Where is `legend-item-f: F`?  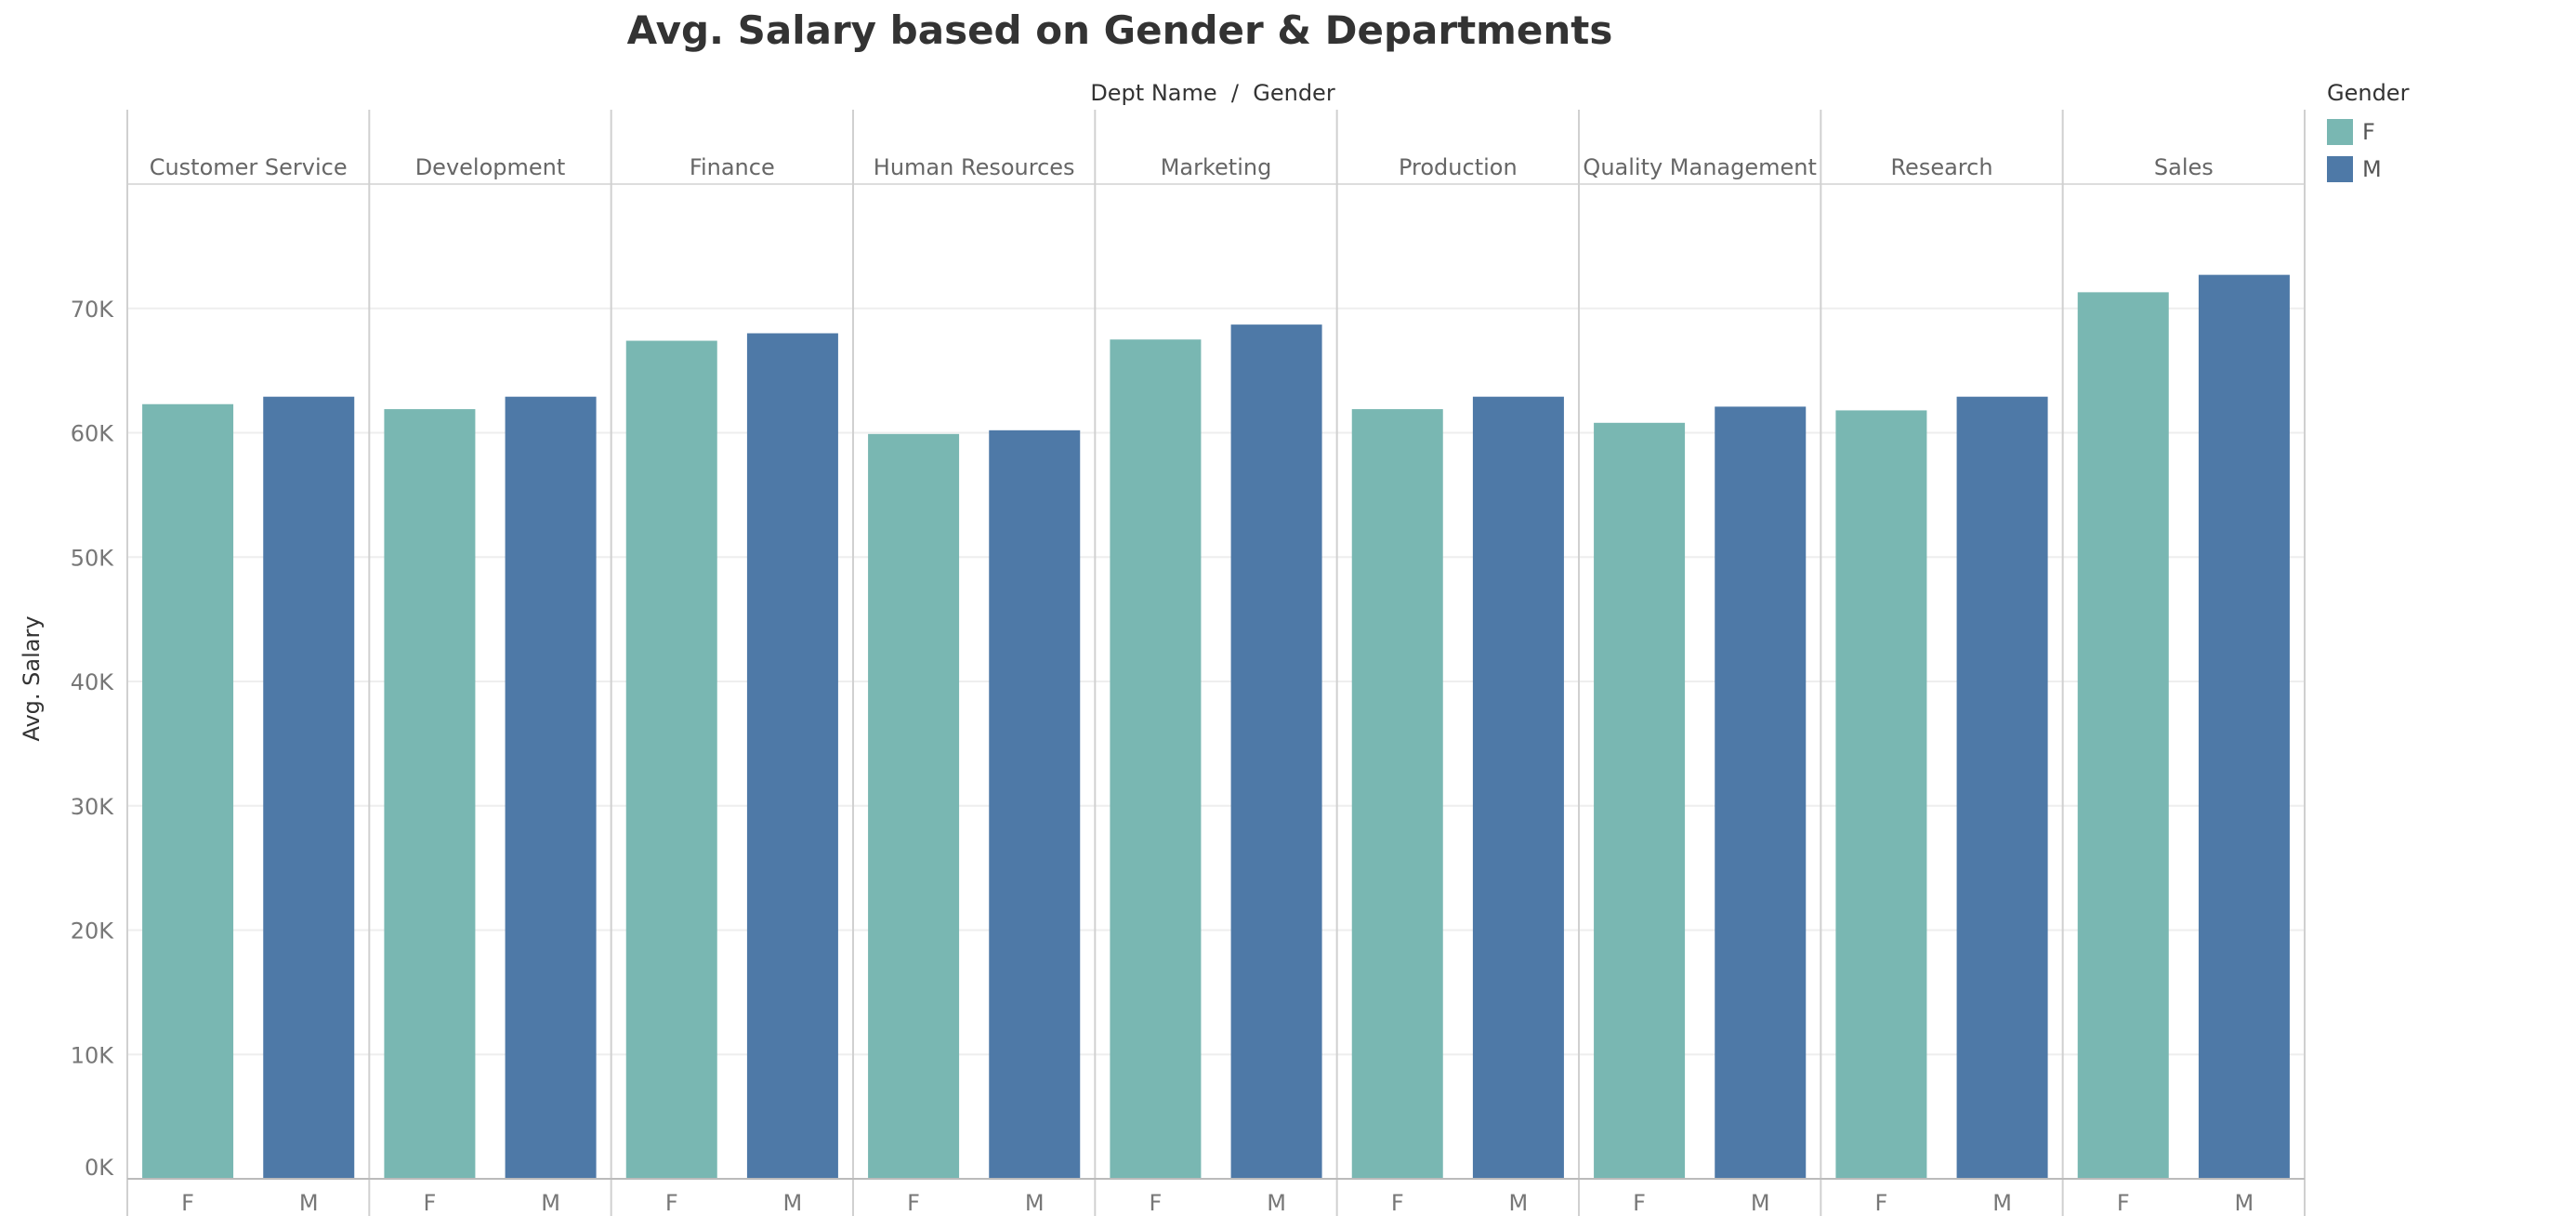 legend-item-f: F is located at coordinates (2368, 132).